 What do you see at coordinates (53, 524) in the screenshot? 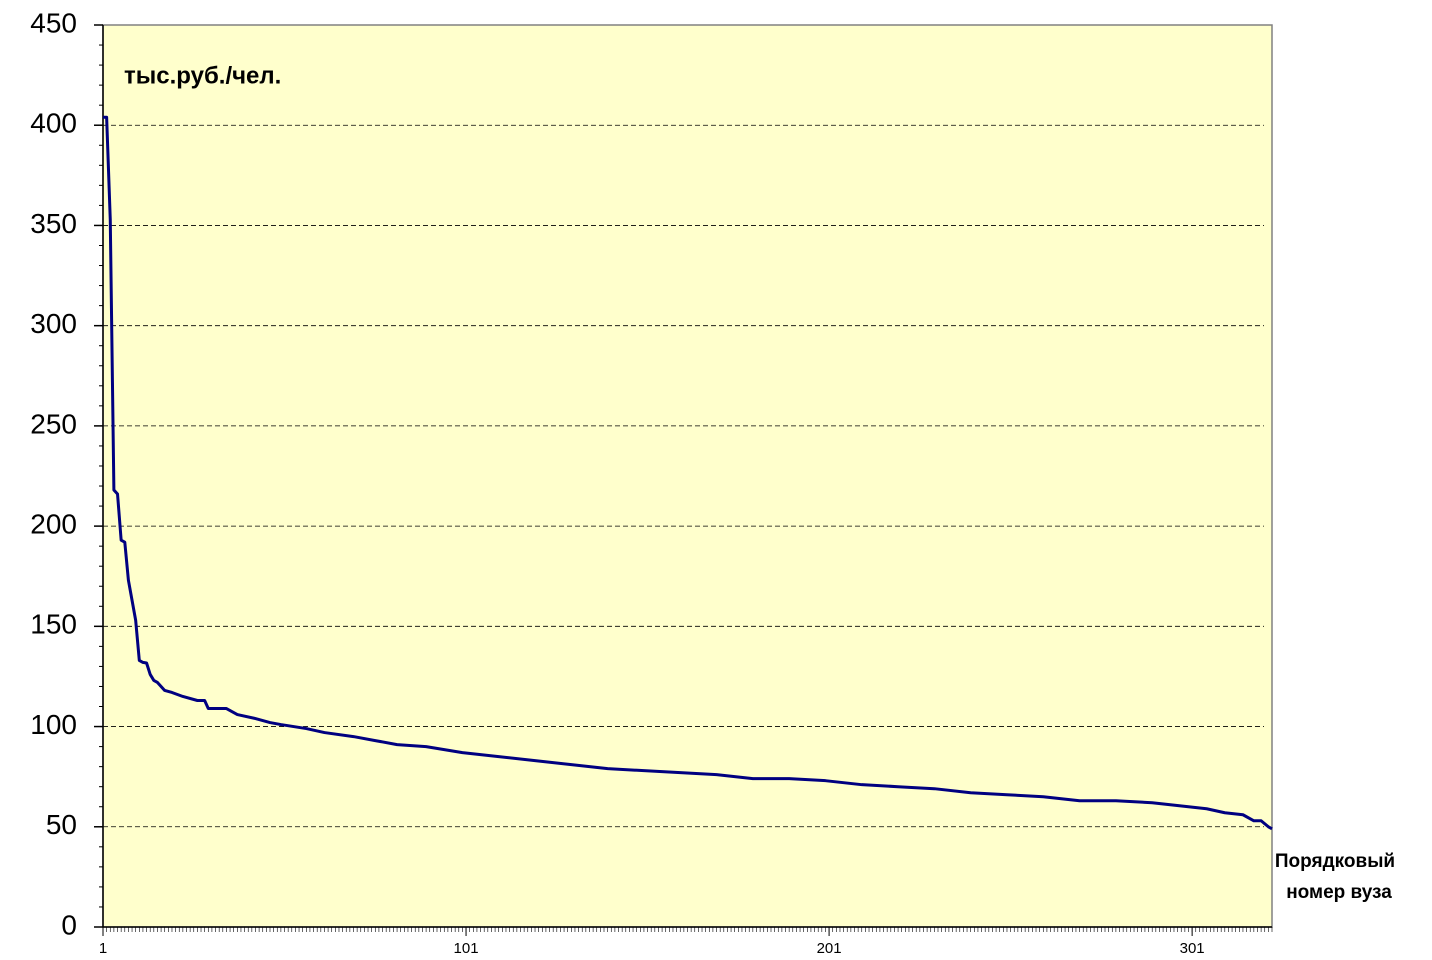
I see `y-tick-label: 200` at bounding box center [53, 524].